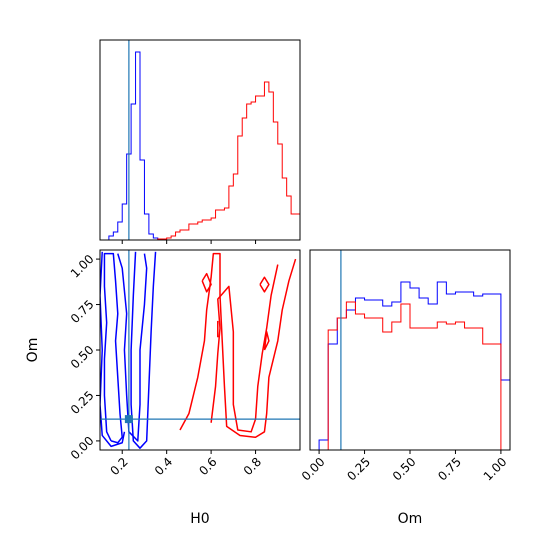  Describe the element at coordinates (82, 448) in the screenshot. I see `y-tick-label: 0.00` at that location.